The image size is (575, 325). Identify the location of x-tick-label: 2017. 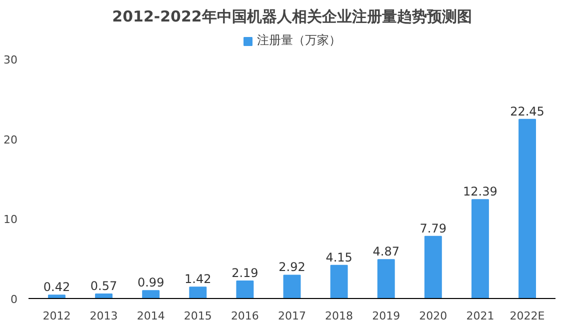
(292, 316).